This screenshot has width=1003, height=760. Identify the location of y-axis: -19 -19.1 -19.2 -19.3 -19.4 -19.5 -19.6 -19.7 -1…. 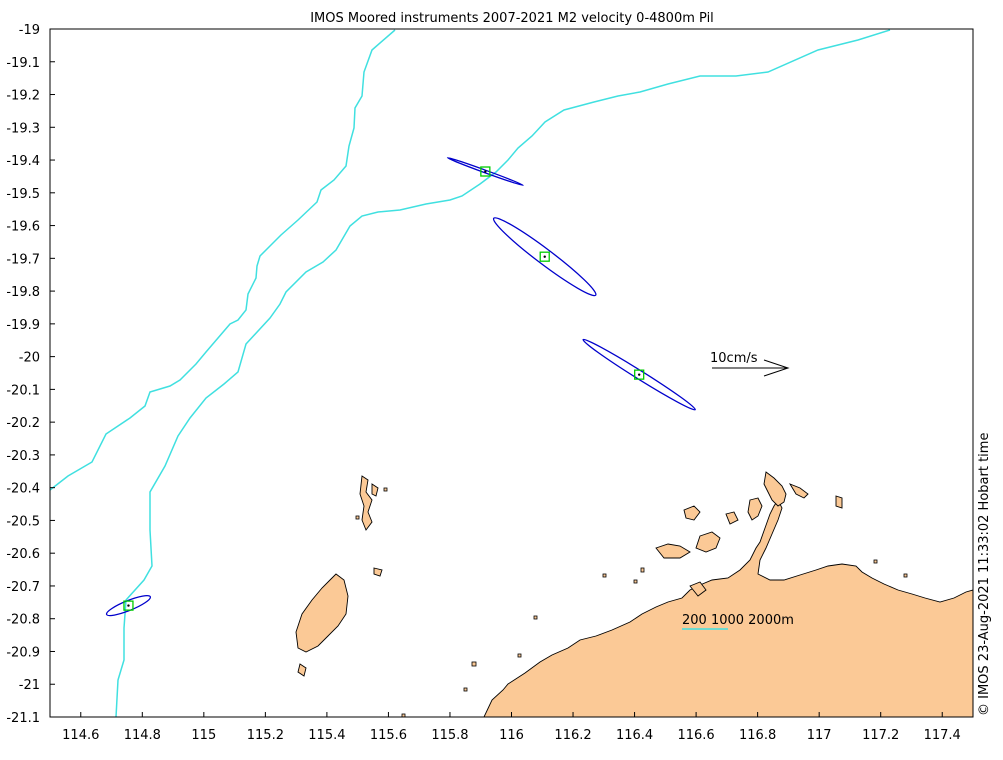
(30, 374).